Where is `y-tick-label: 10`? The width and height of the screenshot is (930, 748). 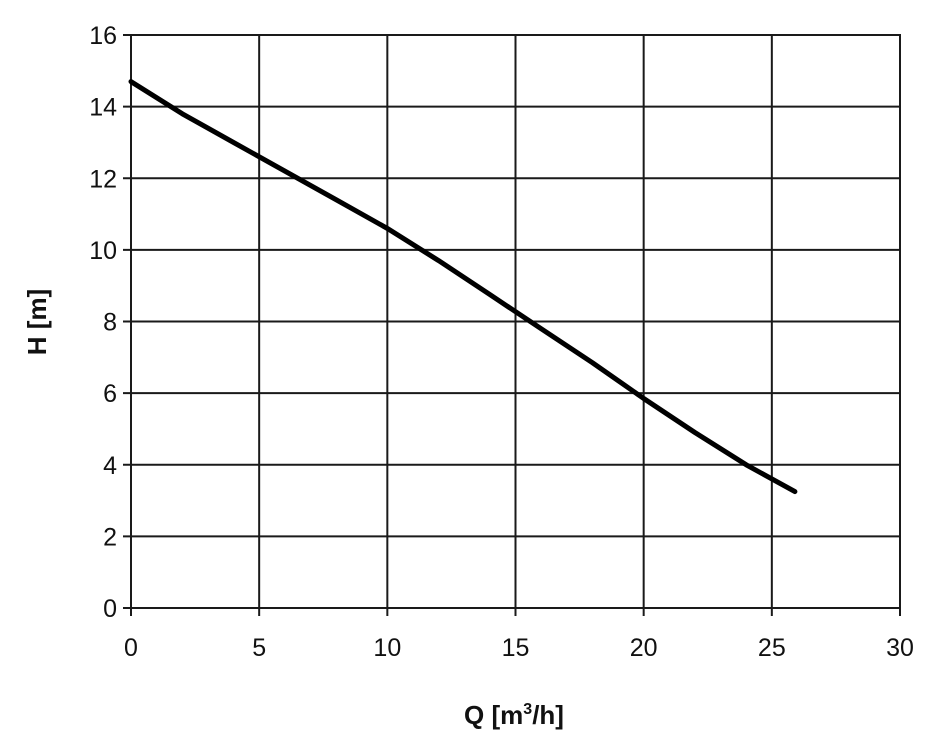 y-tick-label: 10 is located at coordinates (103, 251).